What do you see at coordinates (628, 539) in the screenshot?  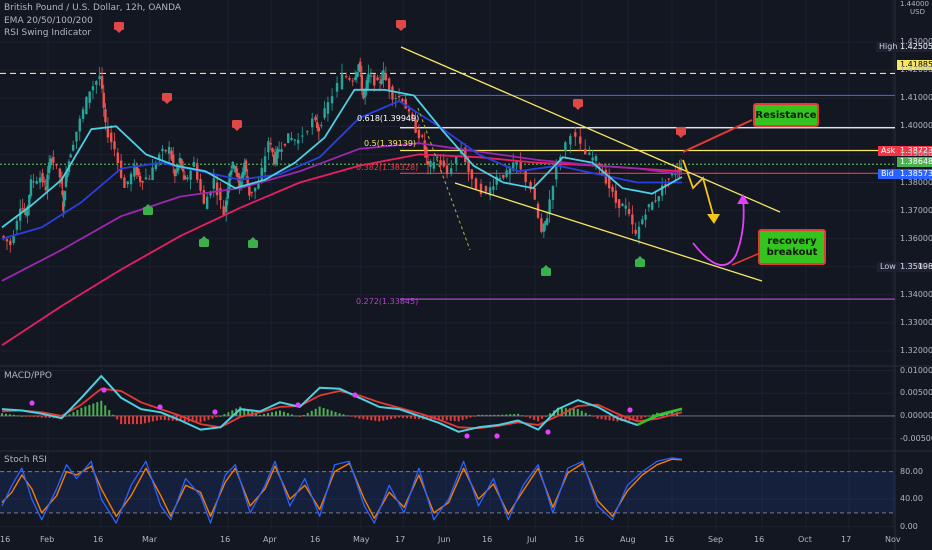 I see `x-tick-label: Aug` at bounding box center [628, 539].